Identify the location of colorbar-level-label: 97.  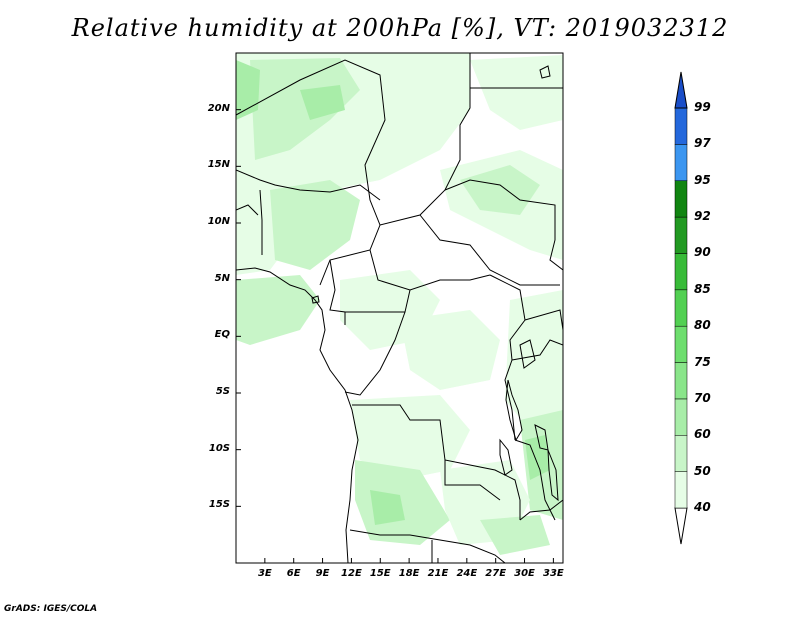
(702, 143).